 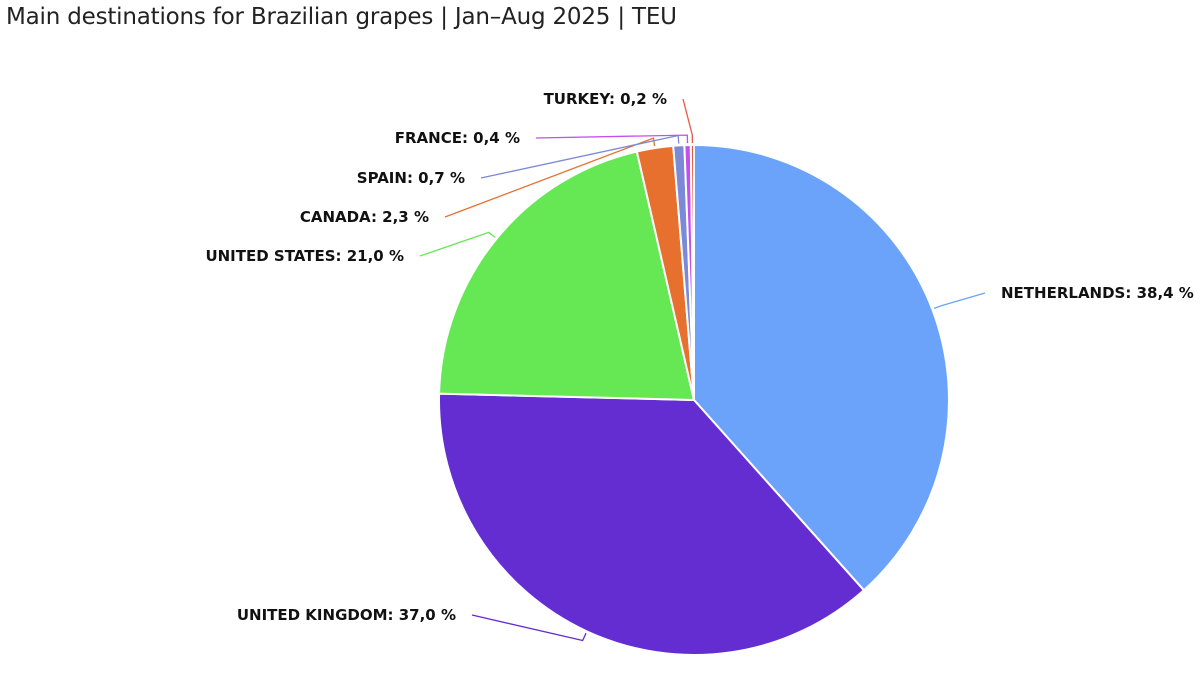 I want to click on data-label-canada: CANADA: 2,3 %, so click(x=364, y=217).